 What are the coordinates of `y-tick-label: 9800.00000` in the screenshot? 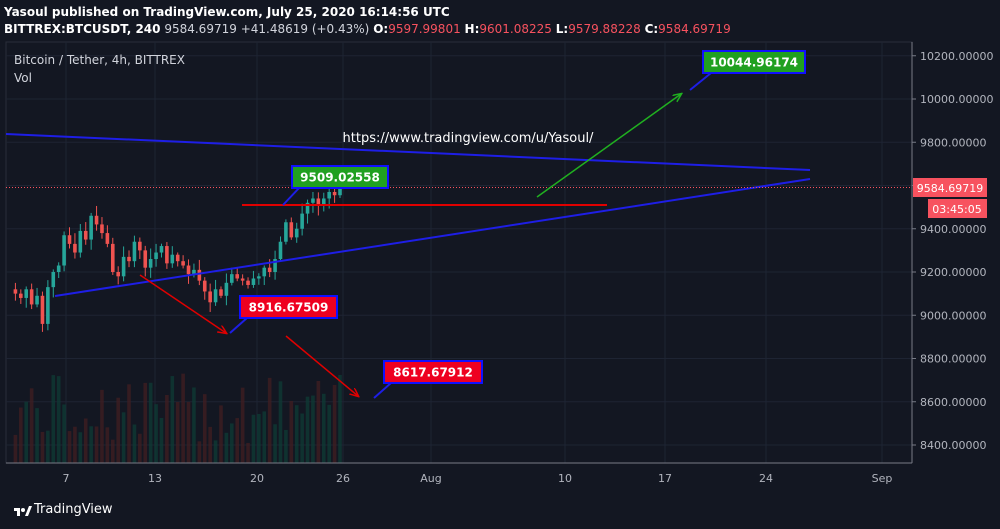 It's located at (953, 142).